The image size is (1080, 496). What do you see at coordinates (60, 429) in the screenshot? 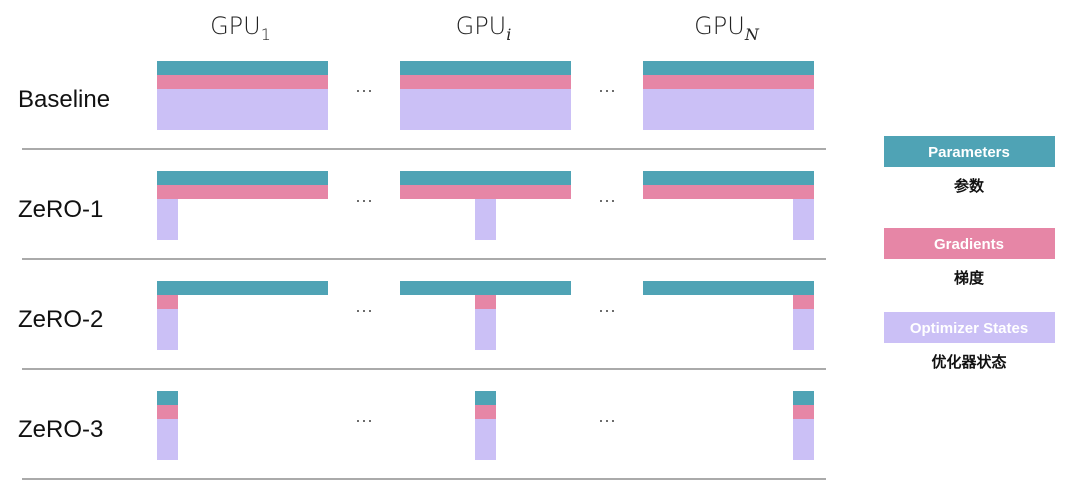
I see `row-label-zero-3: ZeRO-3` at bounding box center [60, 429].